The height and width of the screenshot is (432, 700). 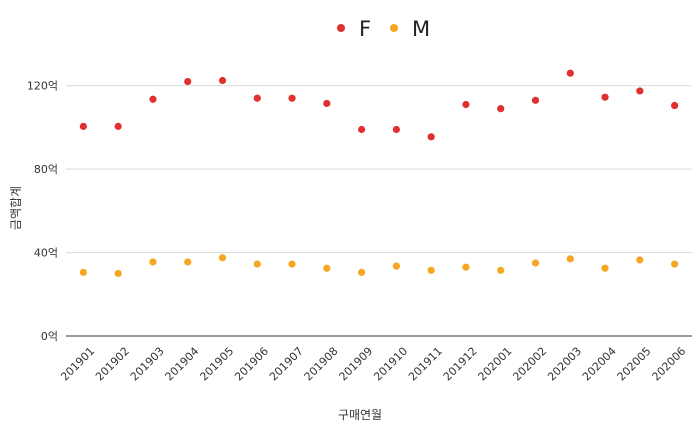 I want to click on y-tick-label: 80억, so click(x=46, y=169).